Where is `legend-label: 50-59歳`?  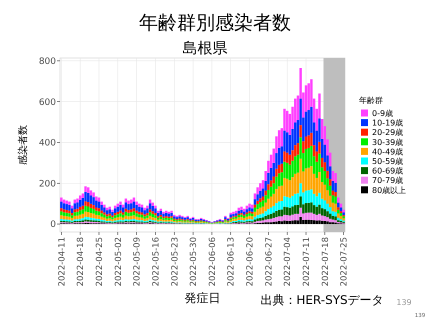
legend-label: 50-59歳 is located at coordinates (388, 161).